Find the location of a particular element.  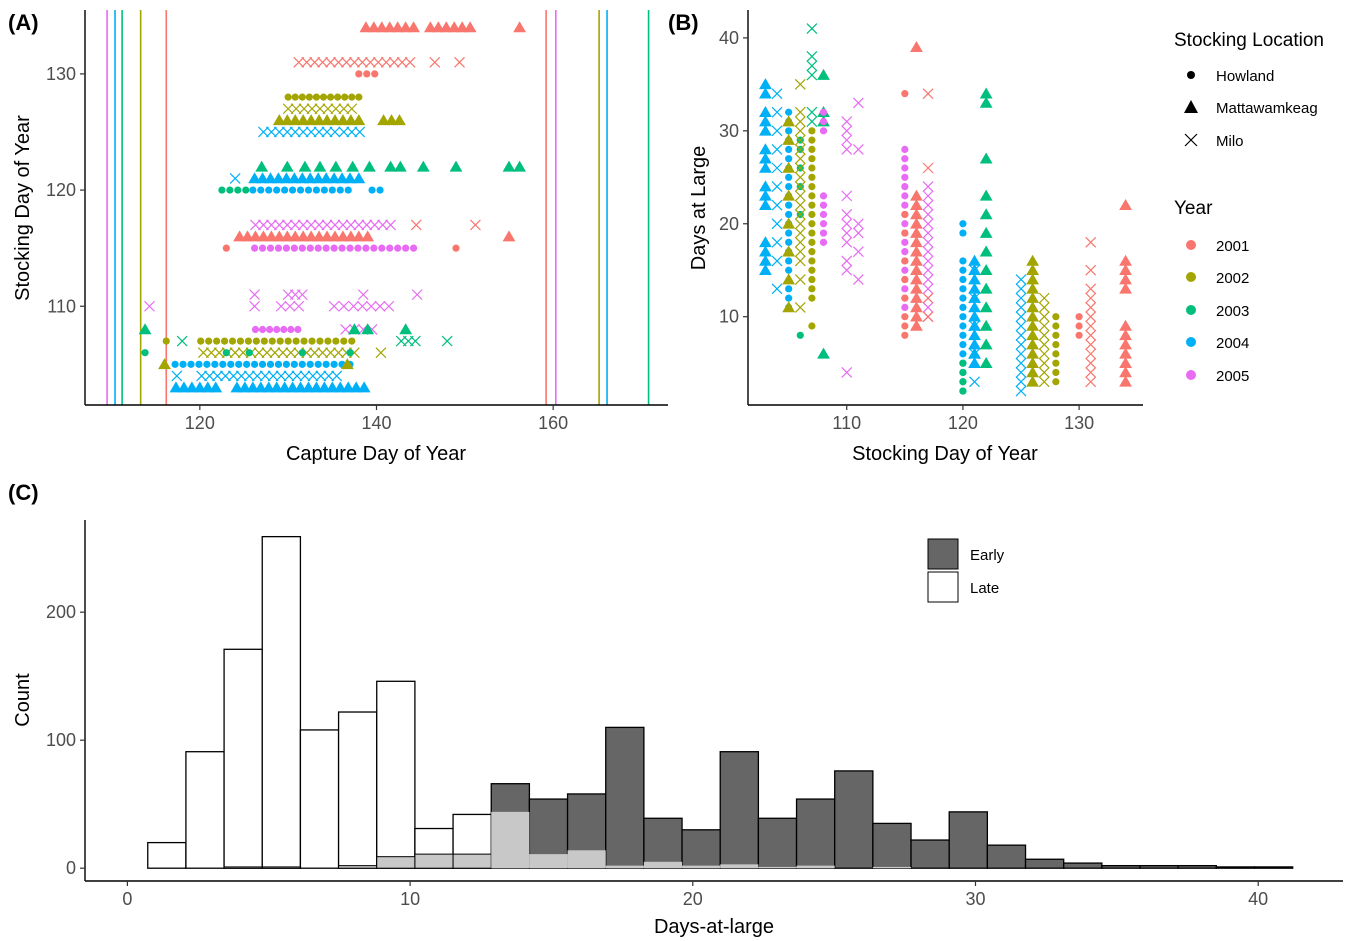

panel-b-y-tick-label: 20 is located at coordinates (729, 224).